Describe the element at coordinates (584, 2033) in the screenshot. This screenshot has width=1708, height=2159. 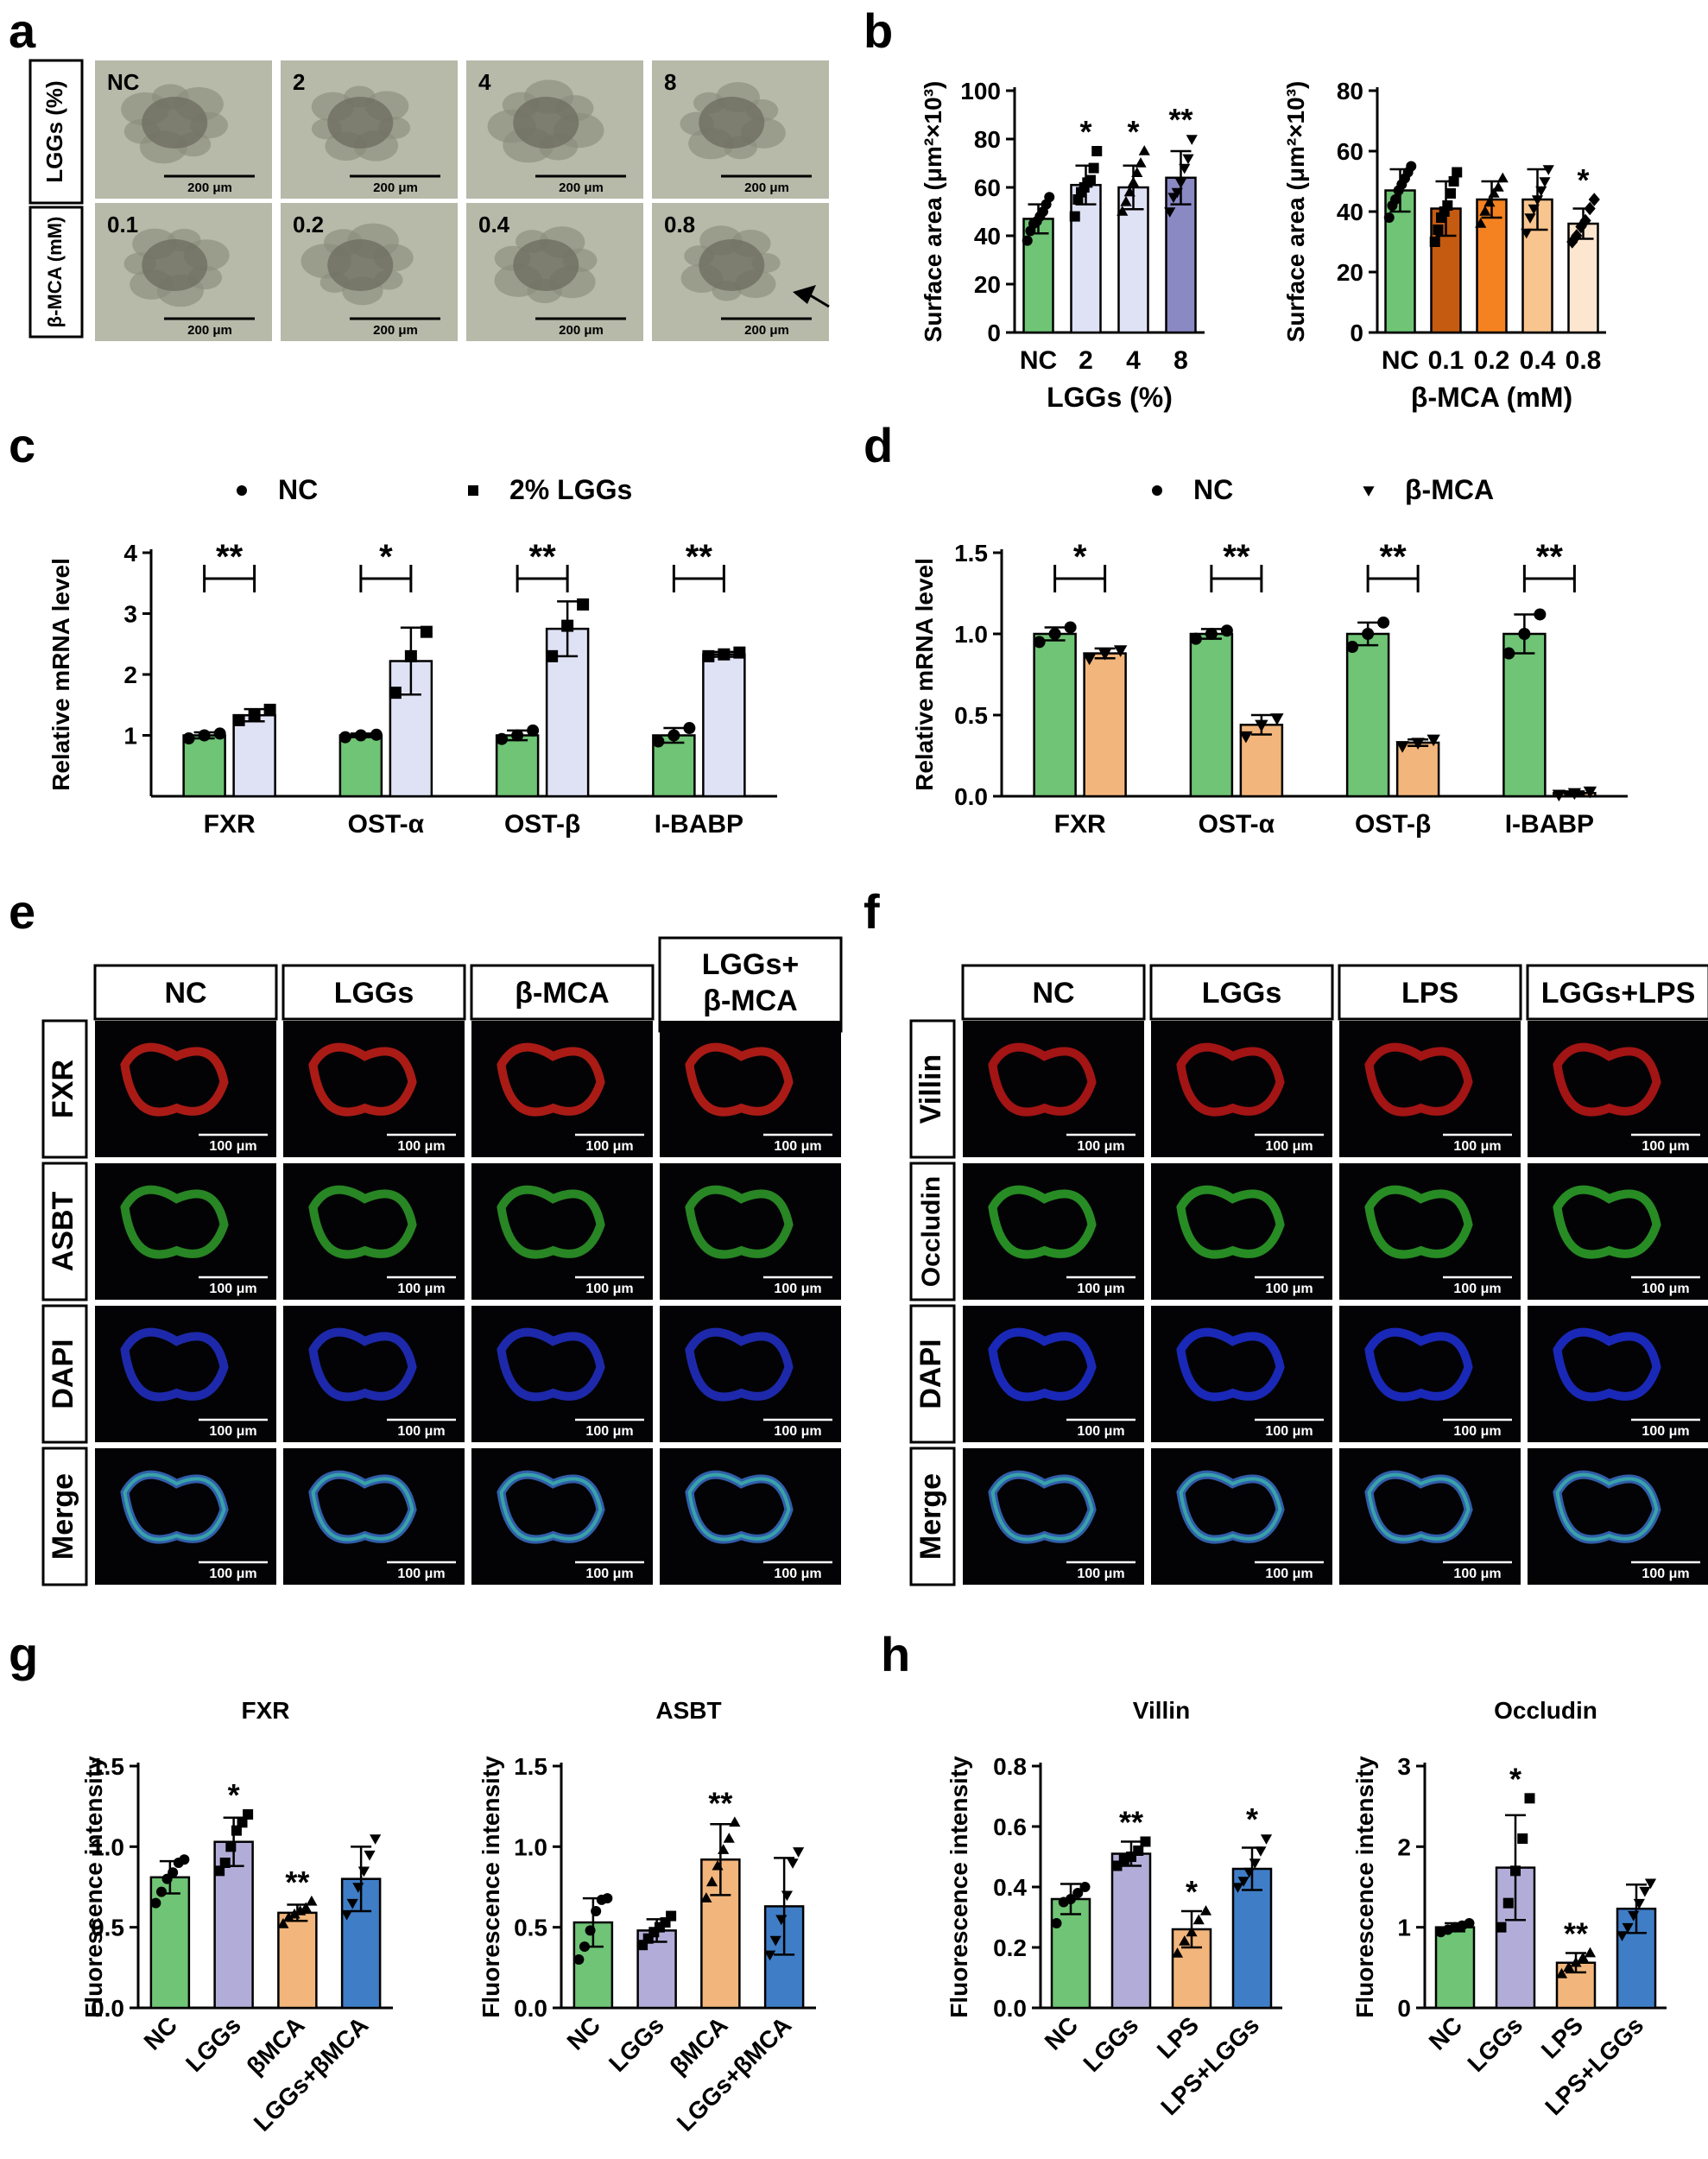
I see `x-tick-label: NC` at that location.